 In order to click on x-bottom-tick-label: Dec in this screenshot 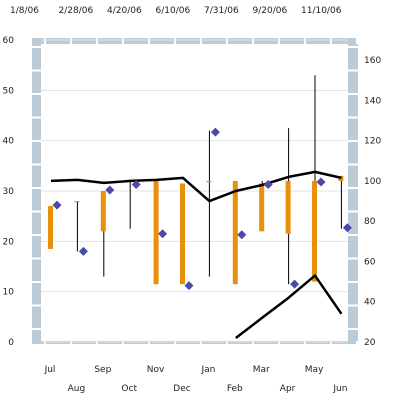, I will do `click(181, 389)`.